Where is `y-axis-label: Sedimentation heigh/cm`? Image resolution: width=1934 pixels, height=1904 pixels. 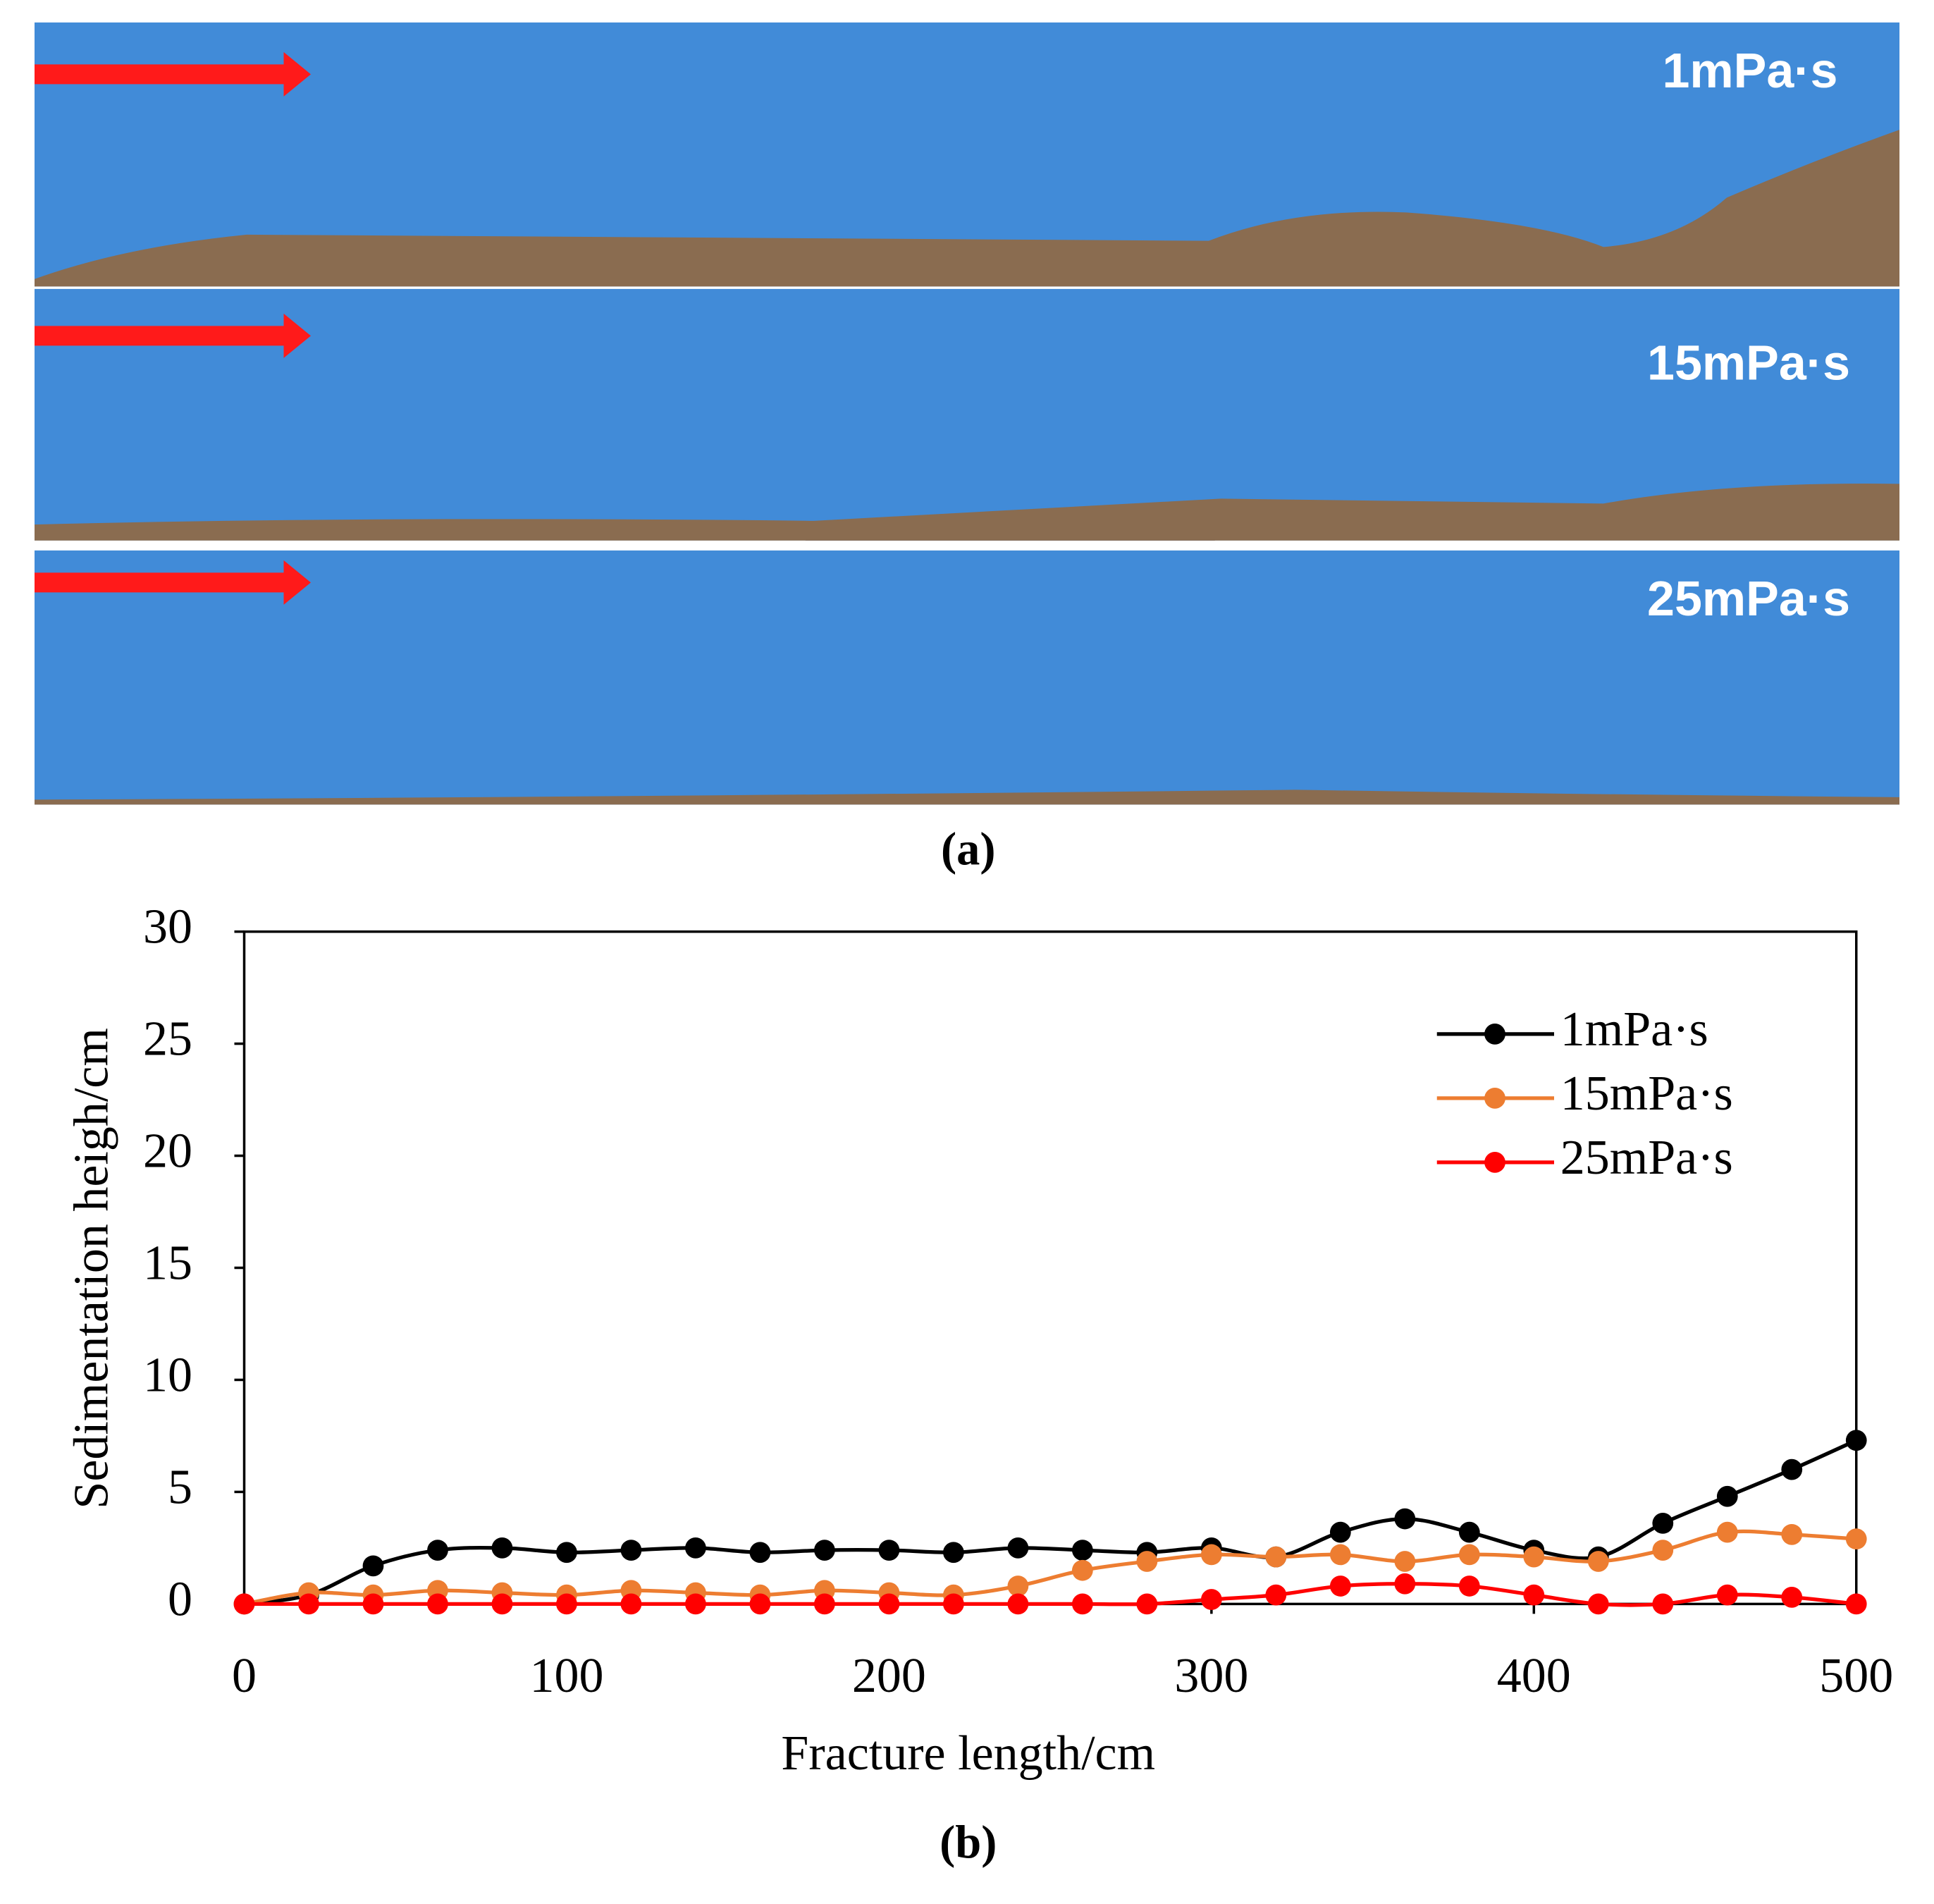
y-axis-label: Sedimentation heigh/cm is located at coordinates (92, 1269).